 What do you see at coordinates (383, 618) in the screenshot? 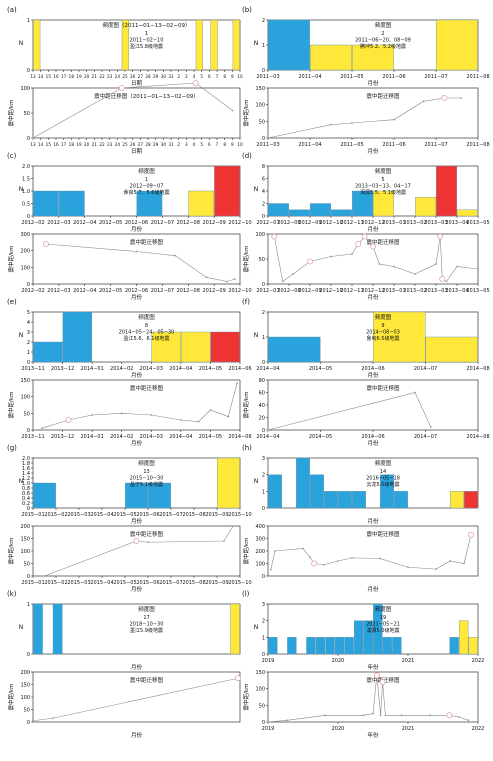
I see `bar-annotation: 19` at bounding box center [383, 618].